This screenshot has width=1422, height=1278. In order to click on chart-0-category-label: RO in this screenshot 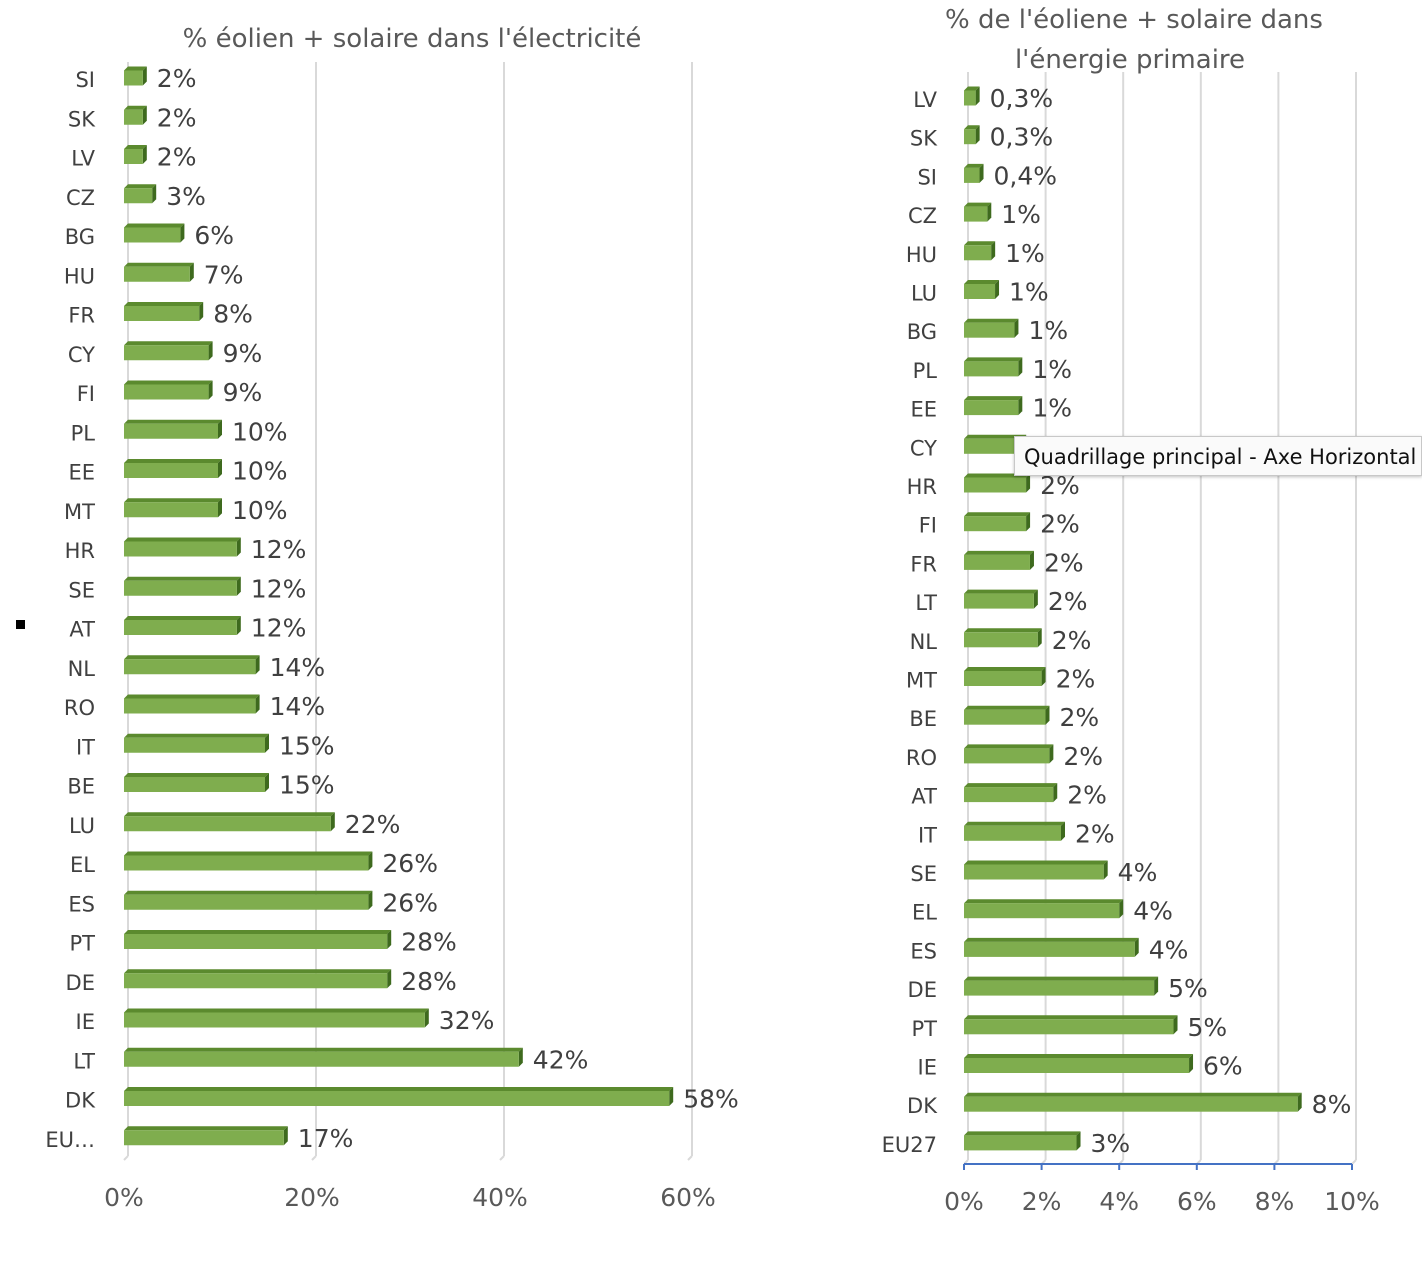, I will do `click(79, 708)`.